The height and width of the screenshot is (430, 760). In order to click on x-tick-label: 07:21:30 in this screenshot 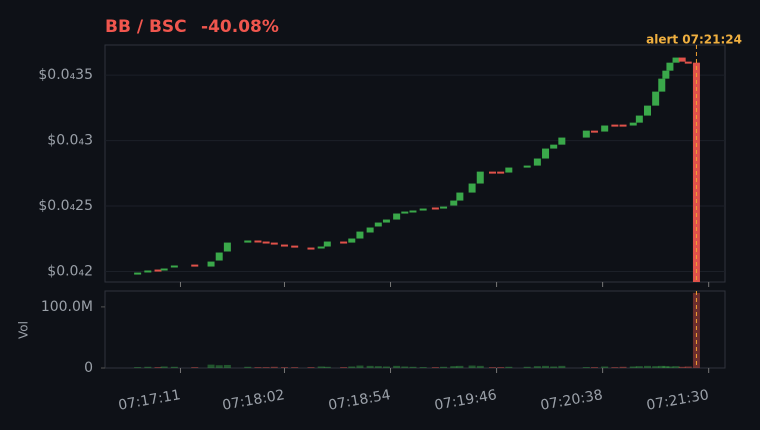, I will do `click(677, 400)`.